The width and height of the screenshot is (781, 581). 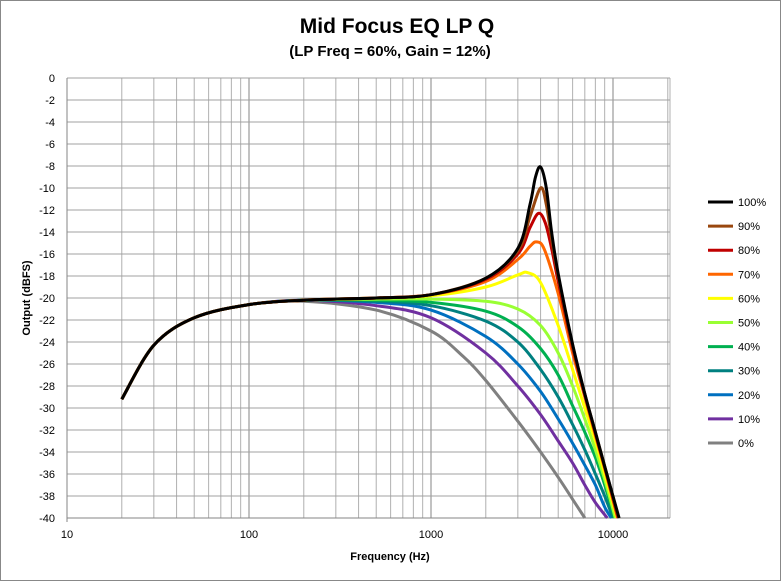 I want to click on y-tick-label: -40, so click(x=47, y=519).